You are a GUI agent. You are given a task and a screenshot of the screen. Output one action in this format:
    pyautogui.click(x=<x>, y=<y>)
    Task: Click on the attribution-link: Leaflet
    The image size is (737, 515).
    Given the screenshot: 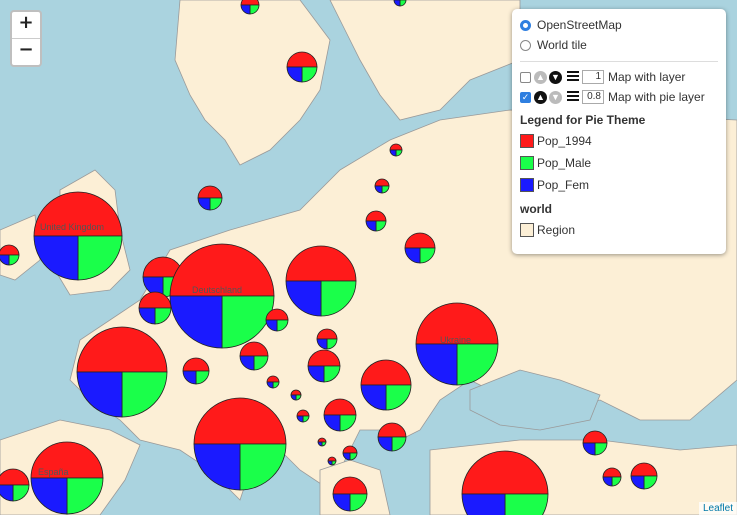 What is the action you would take?
    pyautogui.click(x=717, y=508)
    